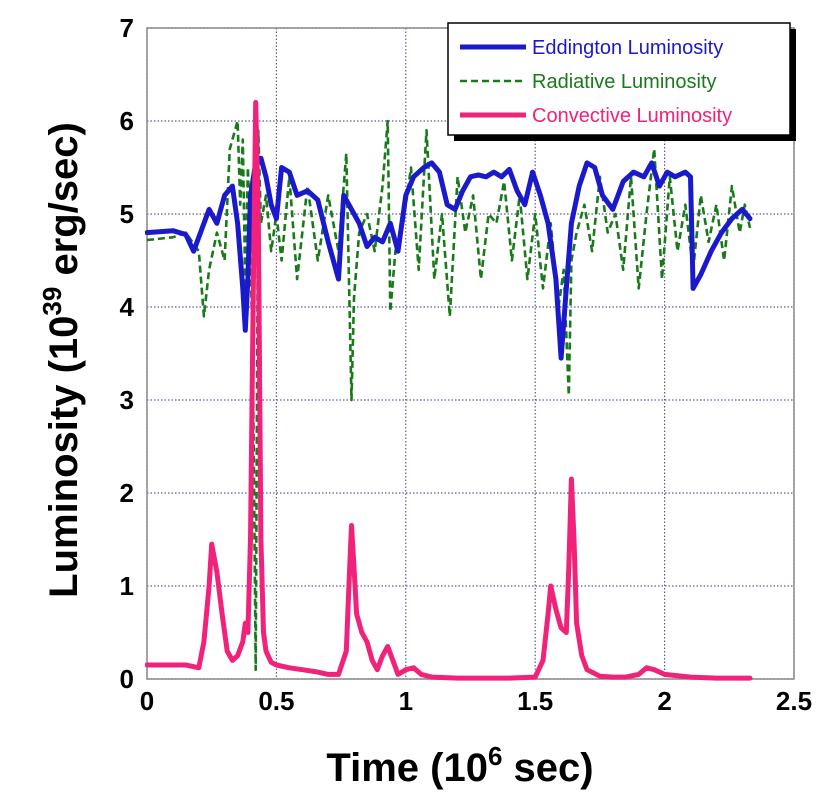 Image resolution: width=830 pixels, height=802 pixels. I want to click on x-tick-label: 2.5, so click(794, 701).